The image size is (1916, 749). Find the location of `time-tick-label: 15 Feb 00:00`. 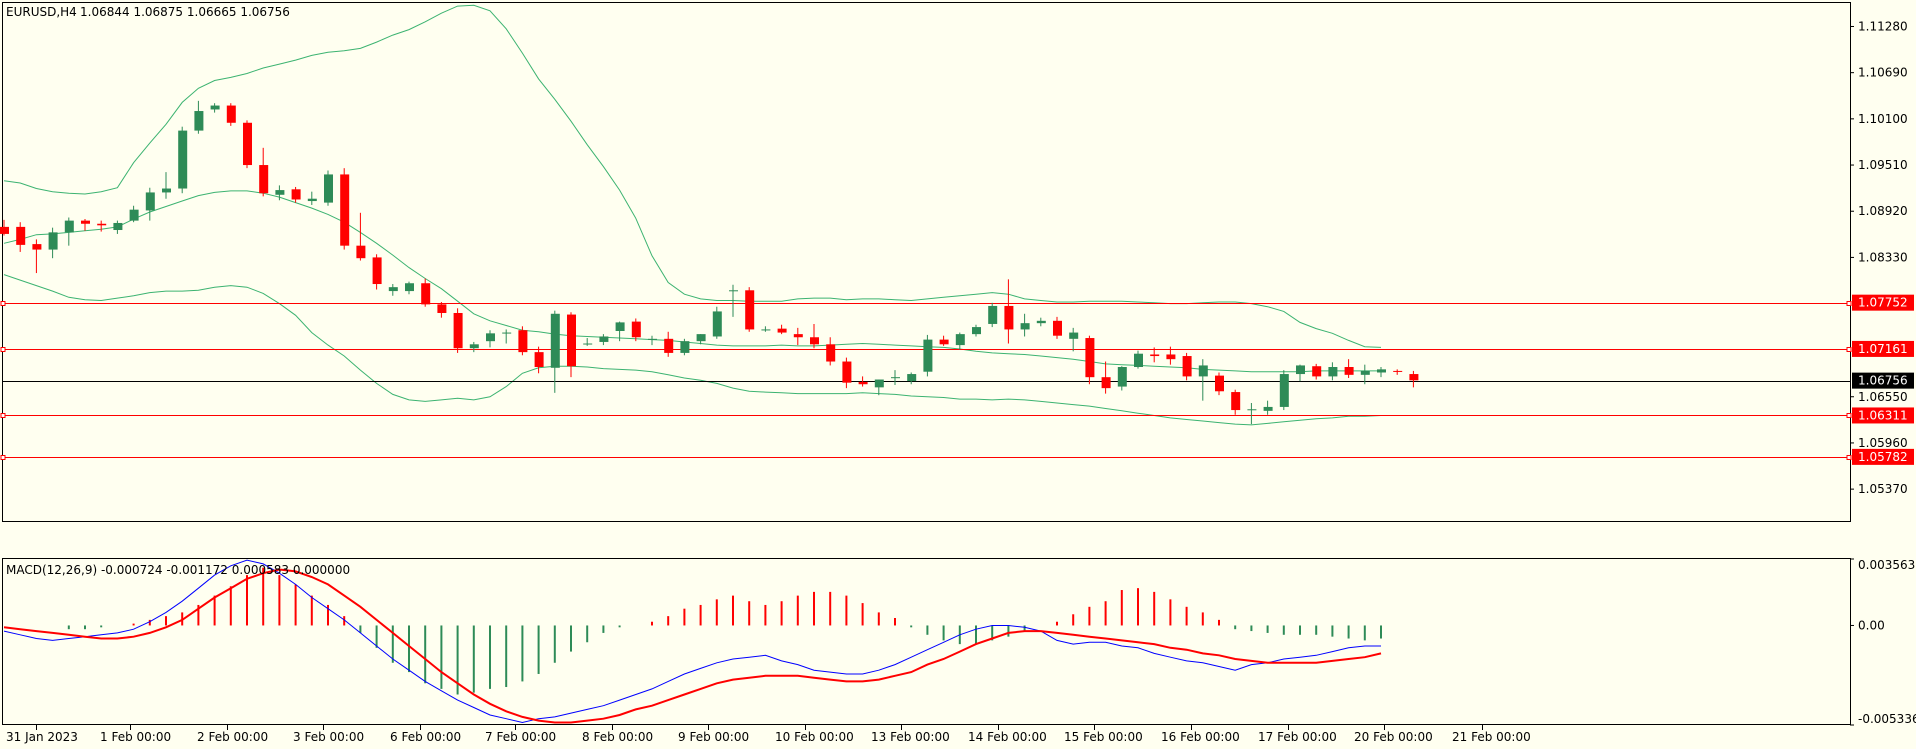

time-tick-label: 15 Feb 00:00 is located at coordinates (1103, 737).